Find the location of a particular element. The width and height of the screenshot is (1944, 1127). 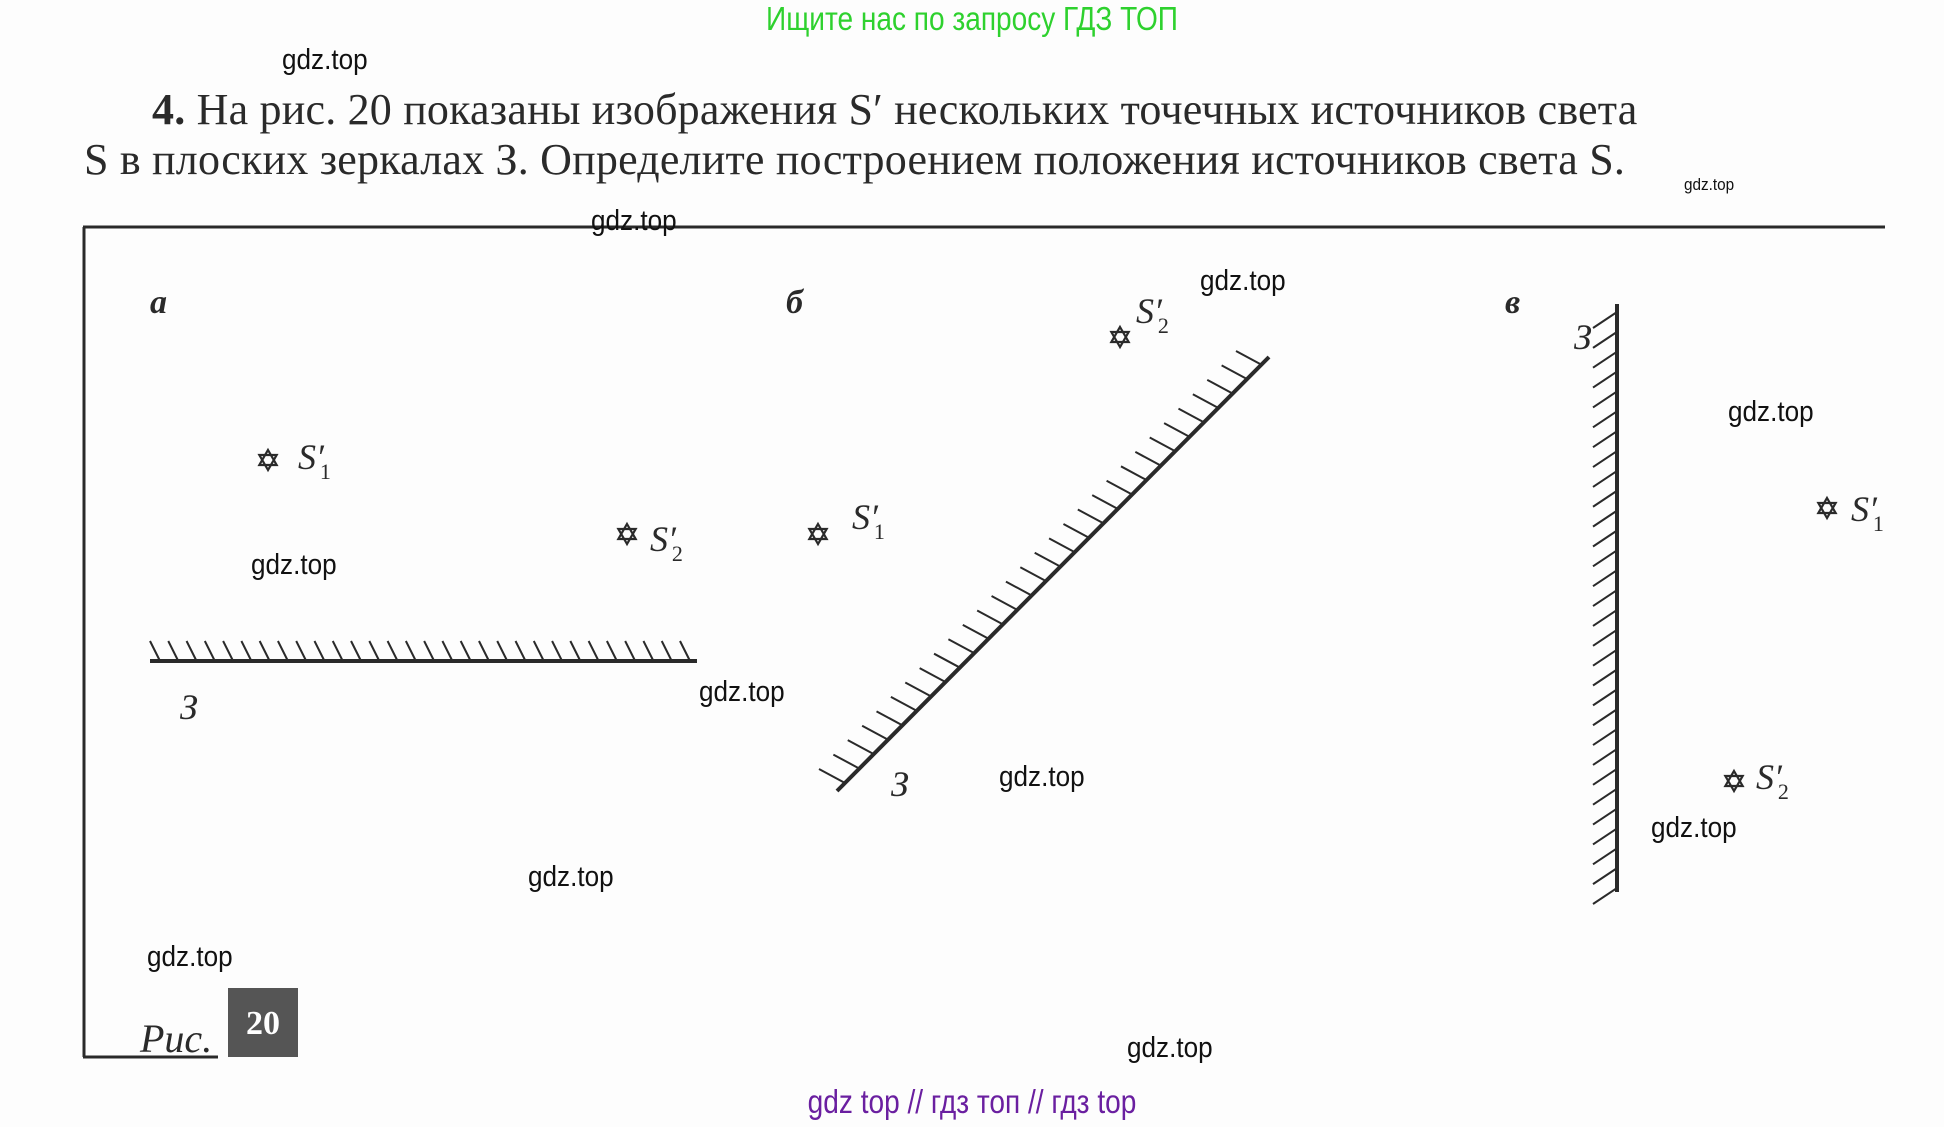

figure-number: 20 is located at coordinates (263, 1022).